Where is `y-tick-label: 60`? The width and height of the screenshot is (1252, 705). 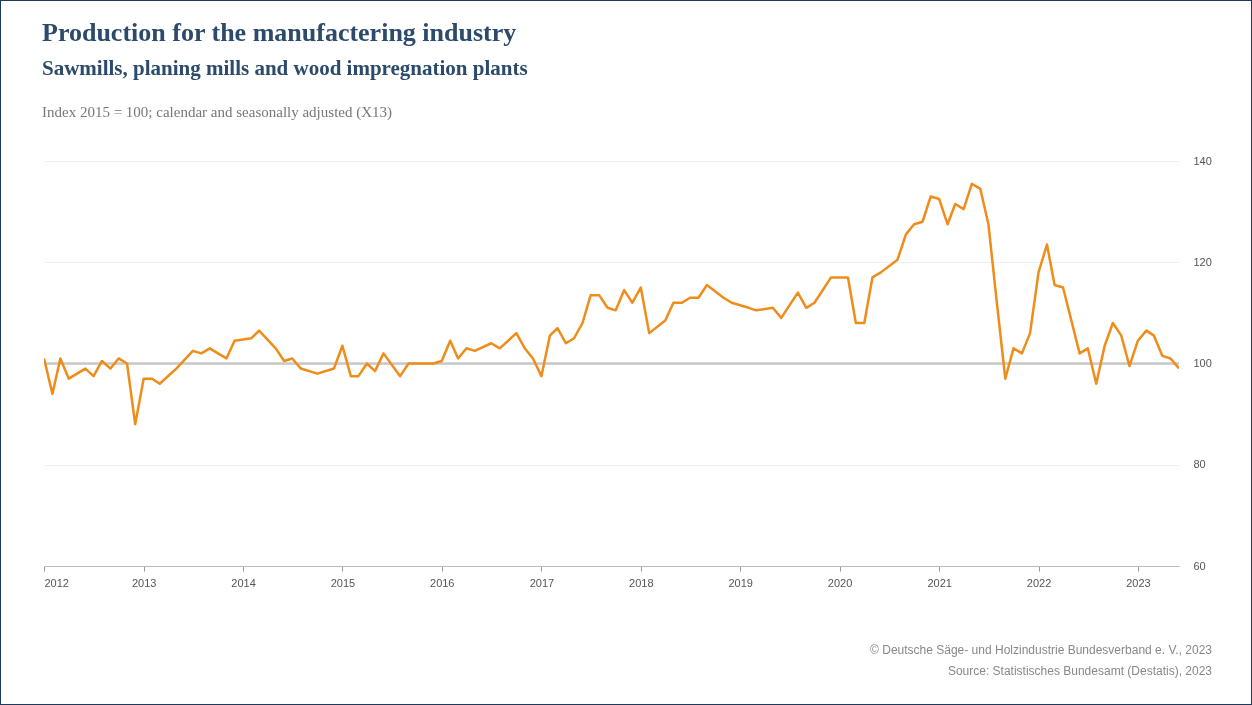 y-tick-label: 60 is located at coordinates (1199, 565).